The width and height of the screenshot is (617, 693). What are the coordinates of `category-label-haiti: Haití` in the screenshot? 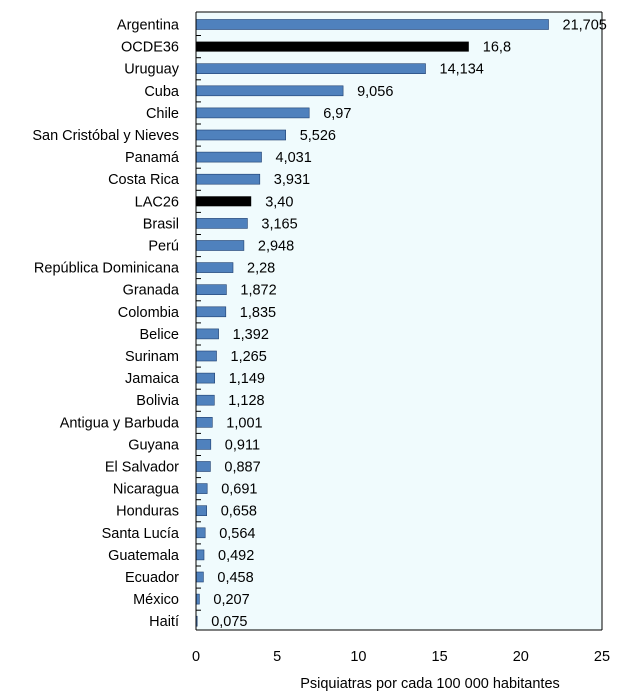 It's located at (164, 622).